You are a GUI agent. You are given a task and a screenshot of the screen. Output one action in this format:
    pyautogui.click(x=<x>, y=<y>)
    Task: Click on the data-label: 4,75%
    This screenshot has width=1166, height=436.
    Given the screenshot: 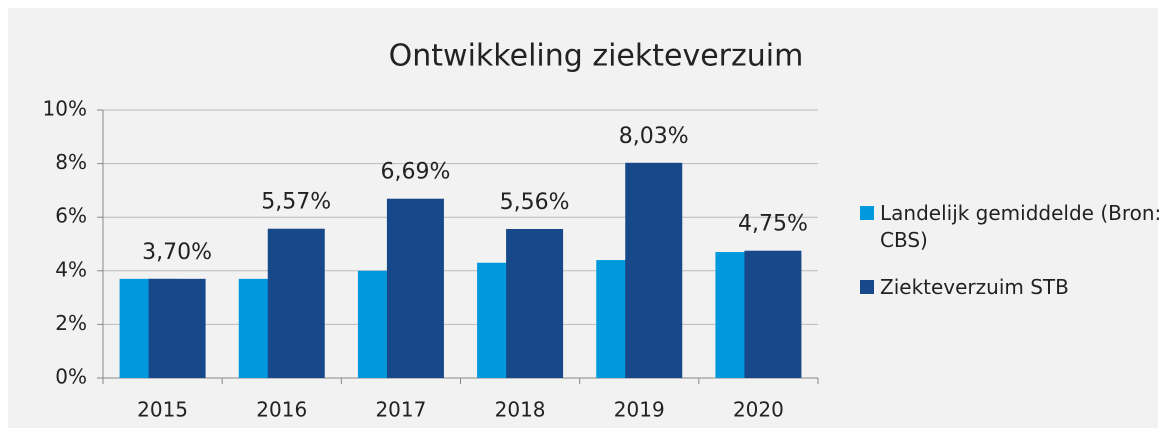 What is the action you would take?
    pyautogui.click(x=773, y=224)
    